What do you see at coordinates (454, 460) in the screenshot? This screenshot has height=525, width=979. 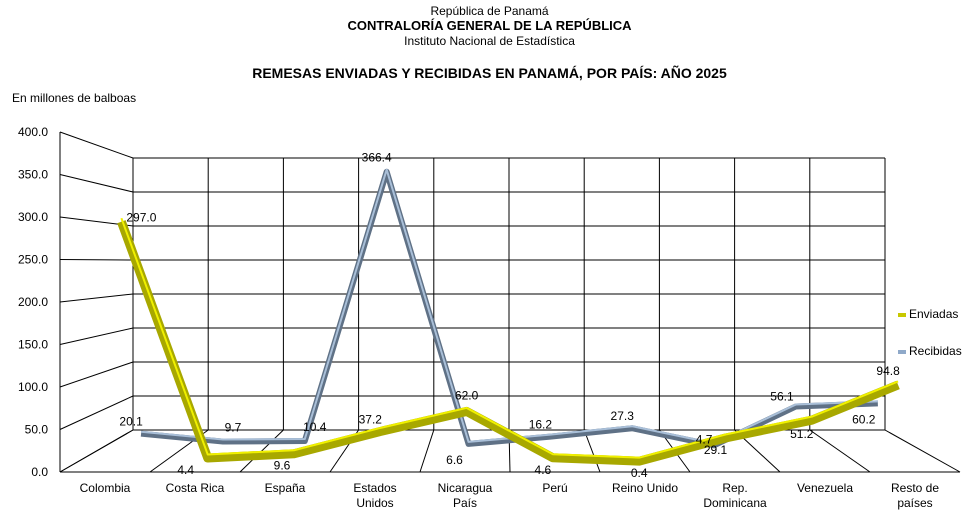 I see `data-label-recibidas: 6.6` at bounding box center [454, 460].